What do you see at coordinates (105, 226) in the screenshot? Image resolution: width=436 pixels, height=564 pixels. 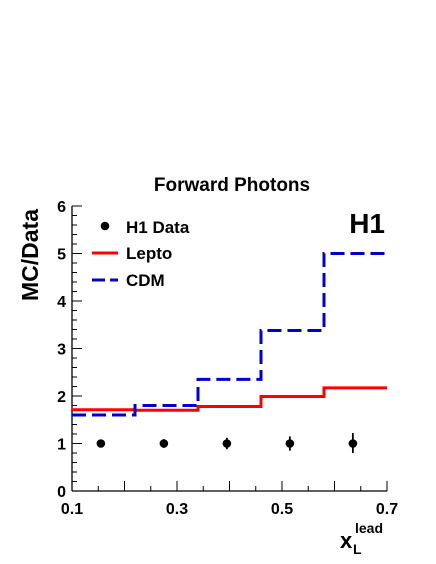 I see `legend-marker-data` at bounding box center [105, 226].